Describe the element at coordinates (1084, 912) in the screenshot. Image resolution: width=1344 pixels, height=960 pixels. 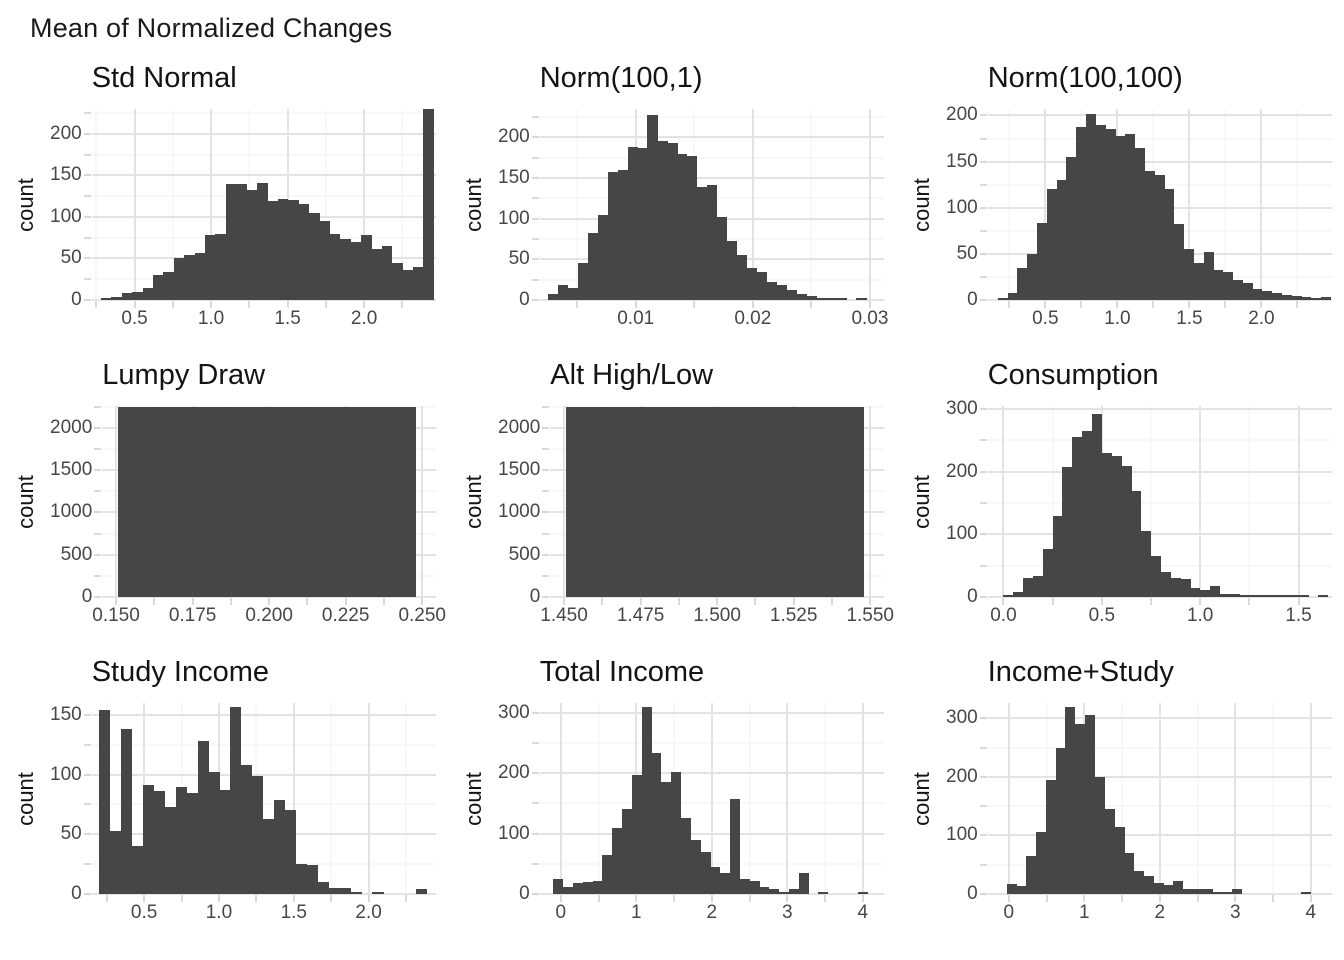
I see `x-tick-label: 1` at that location.